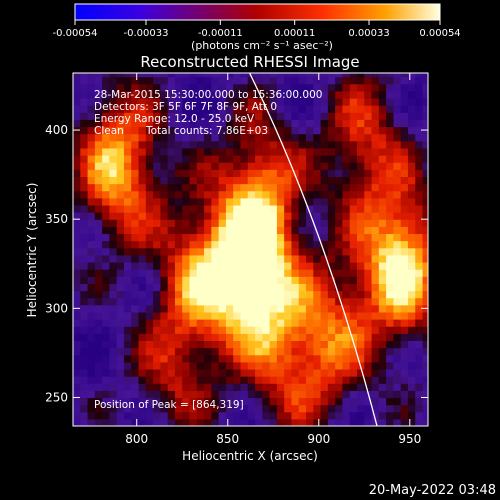  Describe the element at coordinates (56, 130) in the screenshot. I see `y-tick-label: 400` at that location.